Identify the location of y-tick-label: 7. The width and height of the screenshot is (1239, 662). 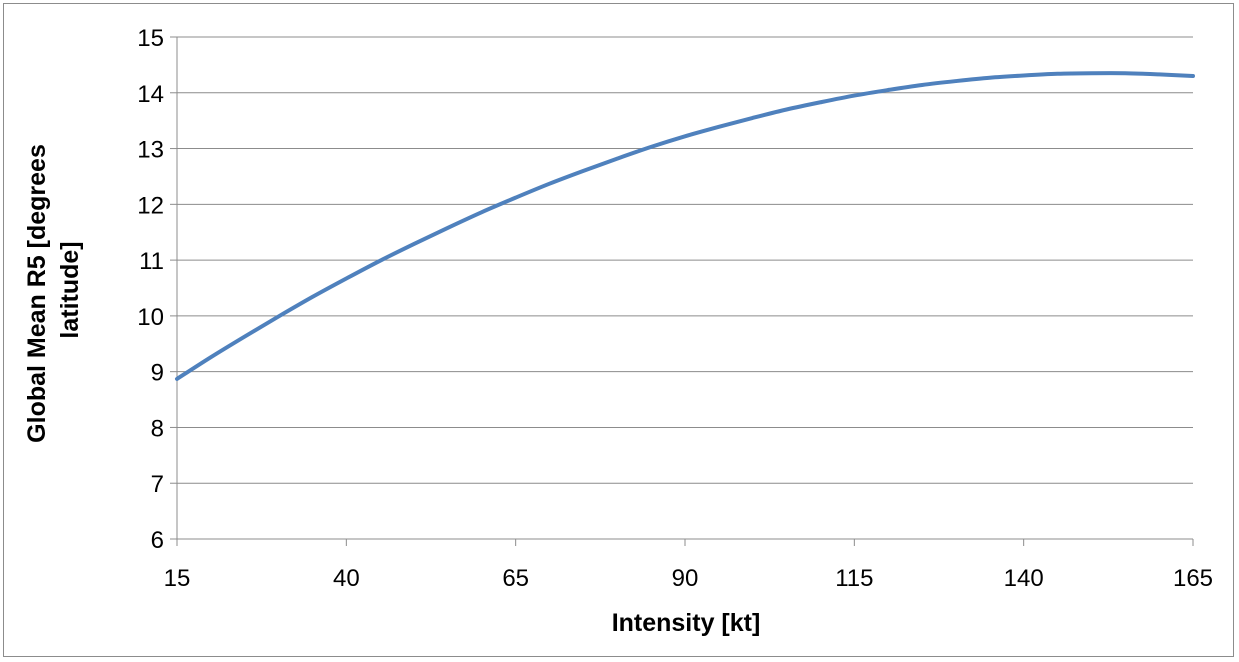
(157, 484).